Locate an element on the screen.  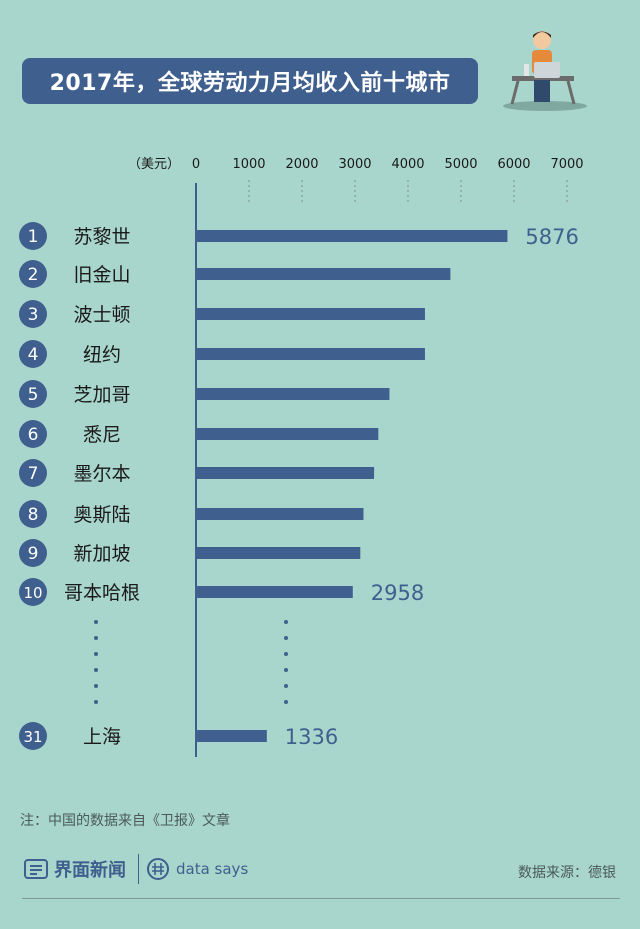
tick-label: 4000 is located at coordinates (407, 164).